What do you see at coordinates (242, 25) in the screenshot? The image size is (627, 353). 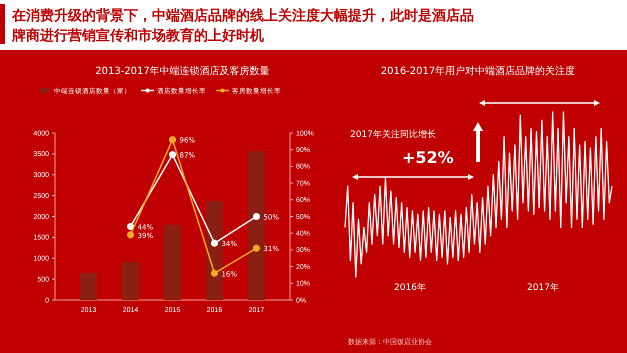 I see `text: 在消费升级的背景下，中端酒店品牌的线上关注度大幅提升，此时是酒店品牌商进行营销宣传和市场教育的上好时机` at bounding box center [242, 25].